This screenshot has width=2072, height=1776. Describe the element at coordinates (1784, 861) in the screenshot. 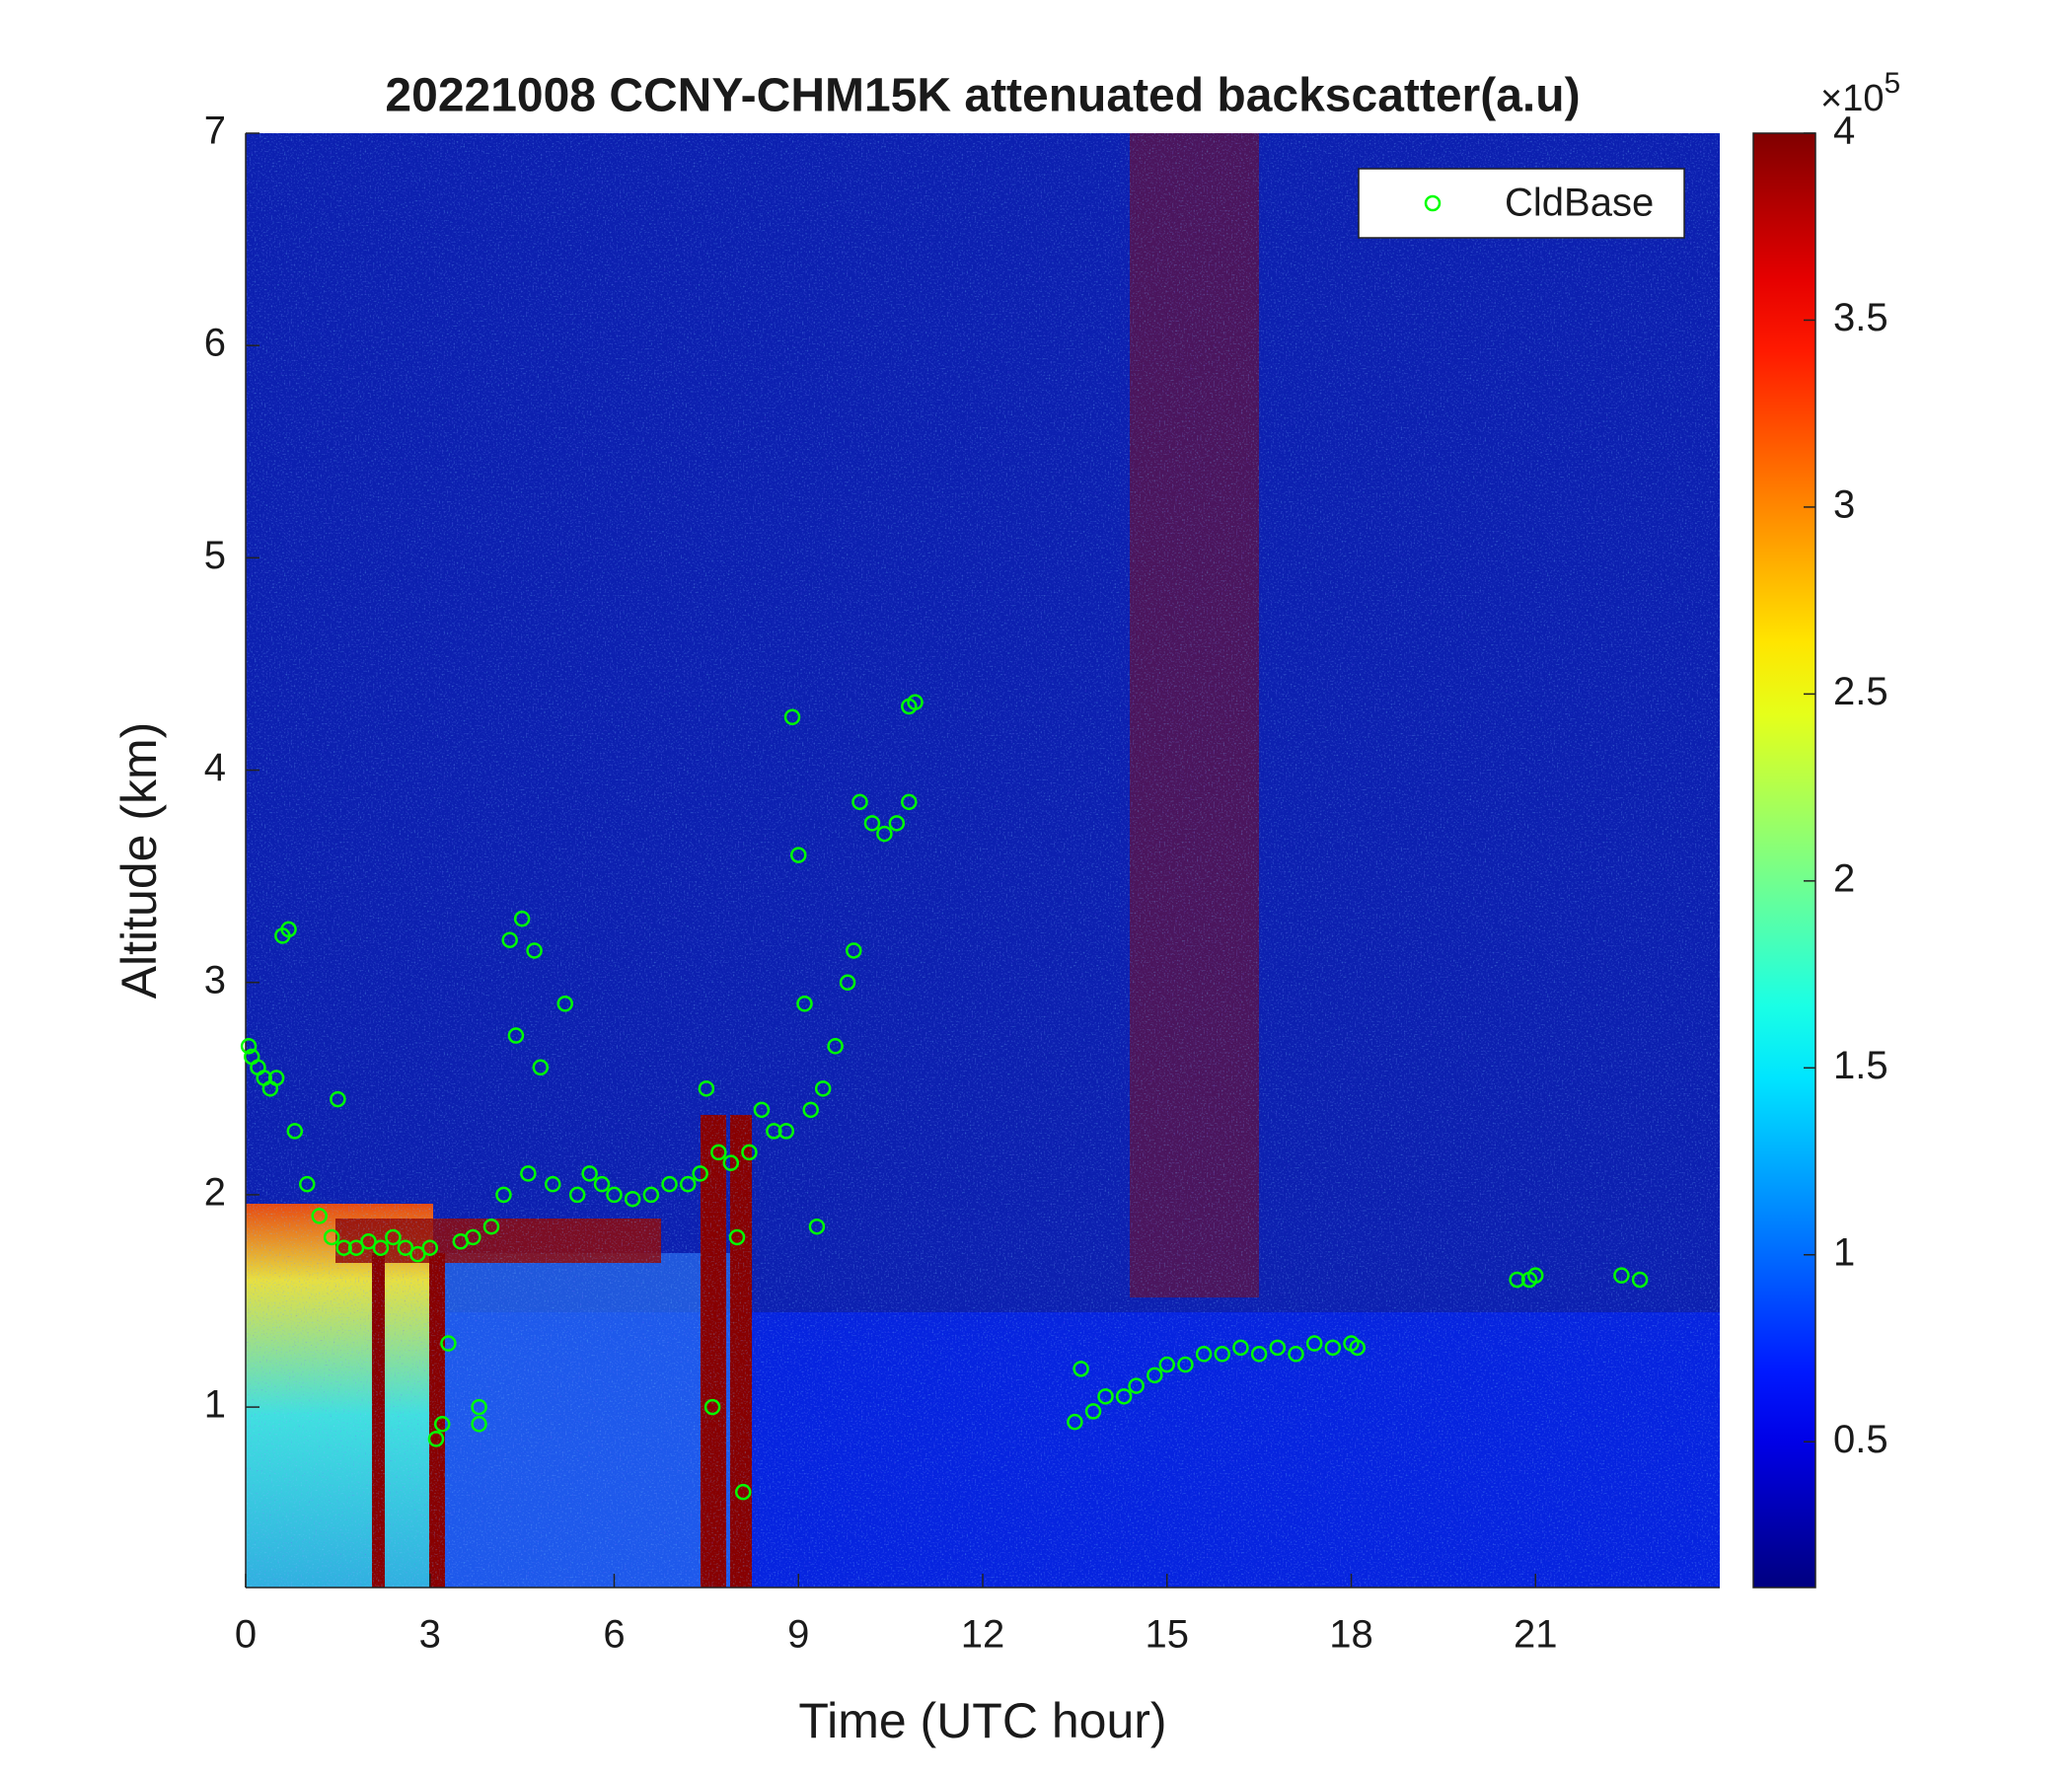

I see `colorbar` at that location.